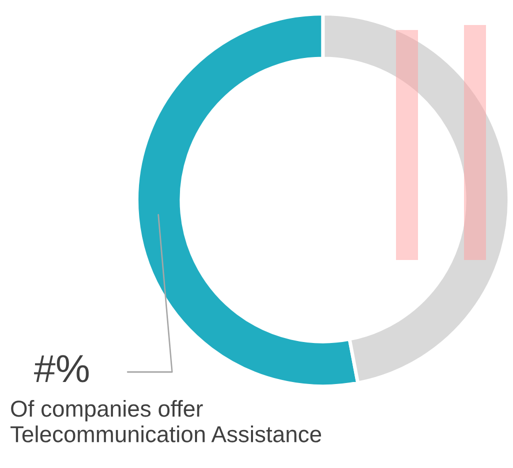 The width and height of the screenshot is (513, 468). What do you see at coordinates (166, 421) in the screenshot?
I see `text: Of companies offer Telecommunication Assistance` at bounding box center [166, 421].